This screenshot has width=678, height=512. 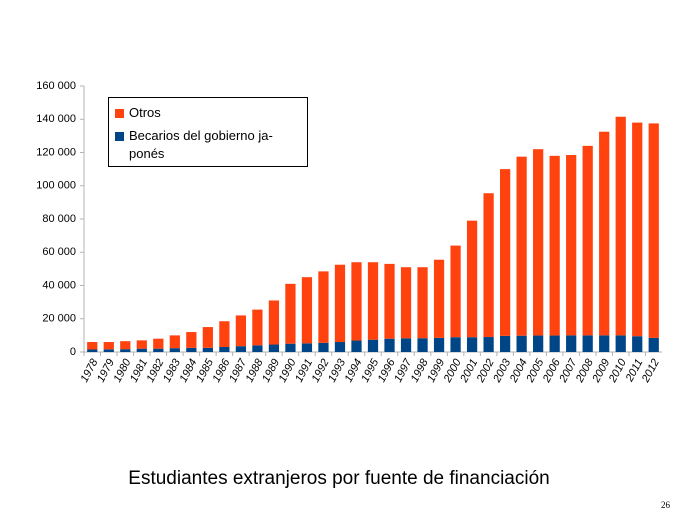 I want to click on legend-item: Becarios del gobierno ja- ponés, so click(x=194, y=145).